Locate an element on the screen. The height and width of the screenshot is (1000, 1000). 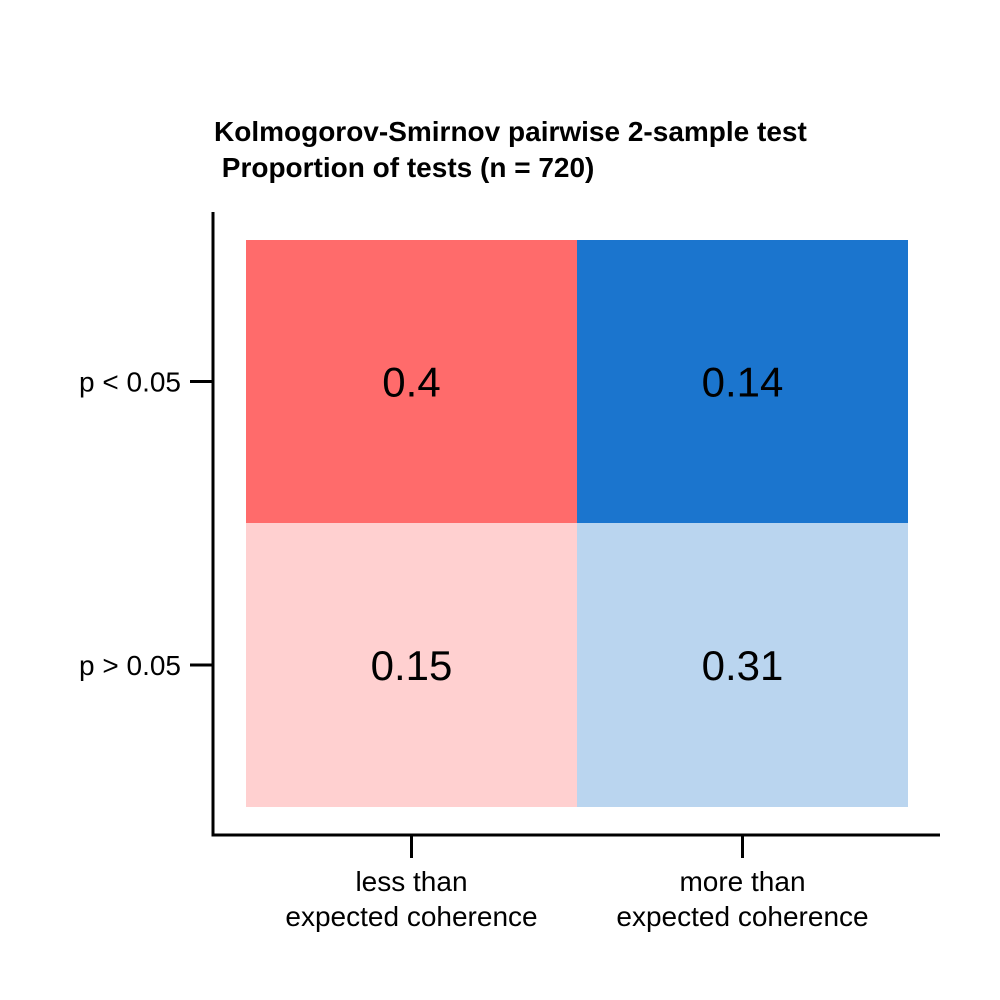
x-tick-label: more than is located at coordinates (742, 881).